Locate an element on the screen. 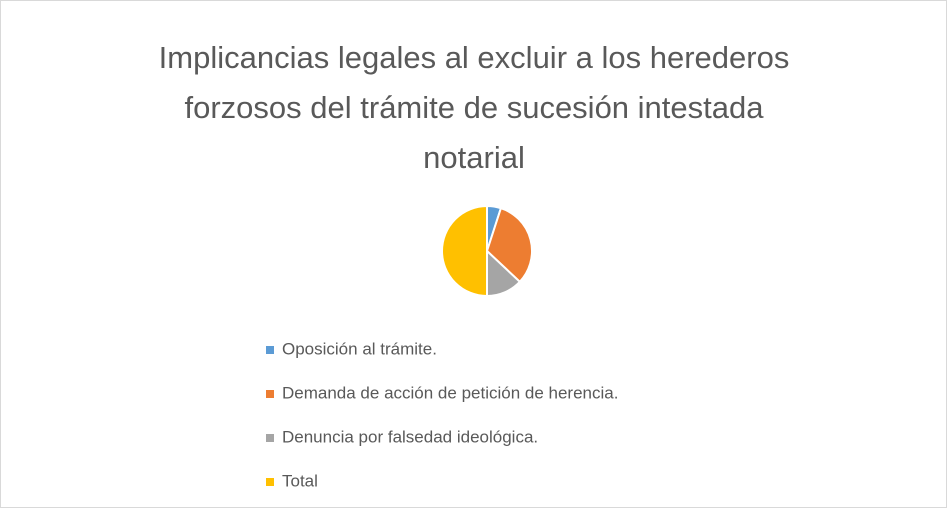 The width and height of the screenshot is (947, 513). chart-title: notarial is located at coordinates (474, 157).